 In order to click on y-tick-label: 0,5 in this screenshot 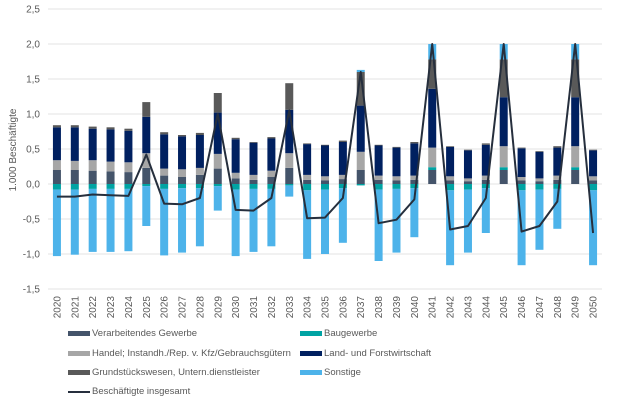, I will do `click(33, 150)`.